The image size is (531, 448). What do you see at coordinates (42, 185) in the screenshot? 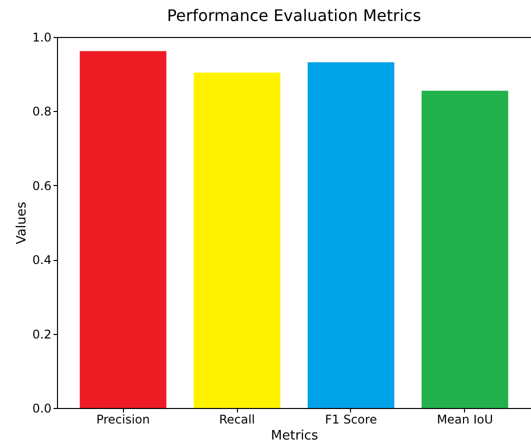
I see `y-tick-label: 0.6` at bounding box center [42, 185].